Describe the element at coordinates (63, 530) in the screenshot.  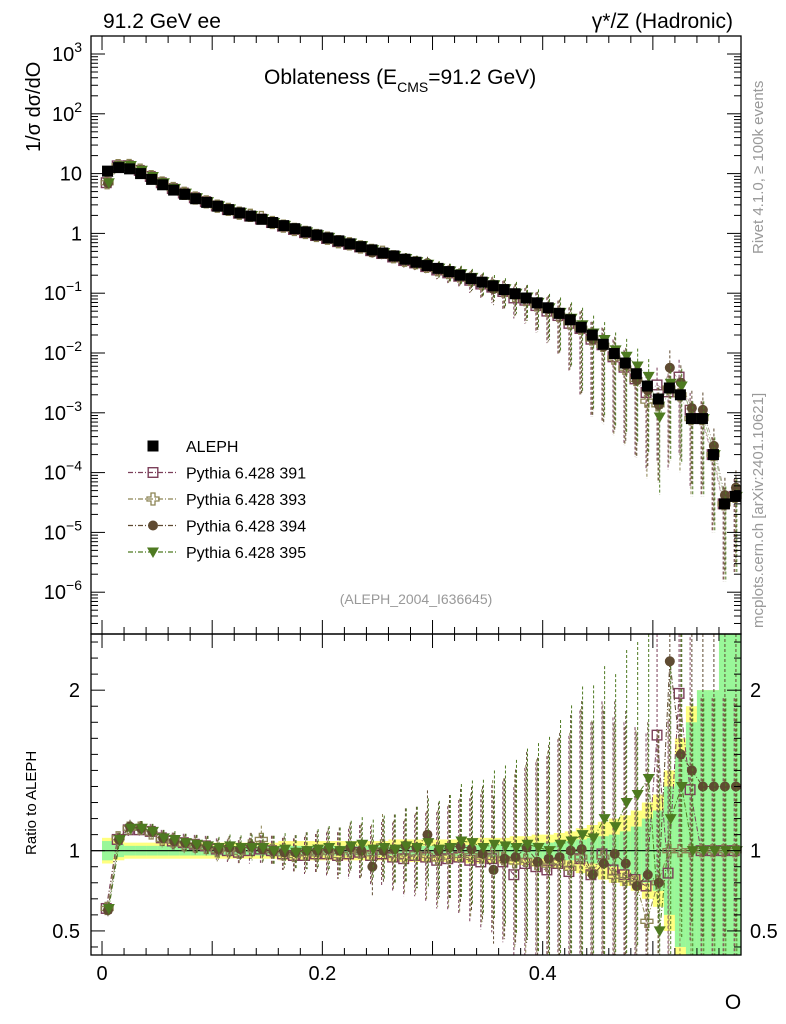
I see `y-tick-label: 10⁻⁵` at that location.